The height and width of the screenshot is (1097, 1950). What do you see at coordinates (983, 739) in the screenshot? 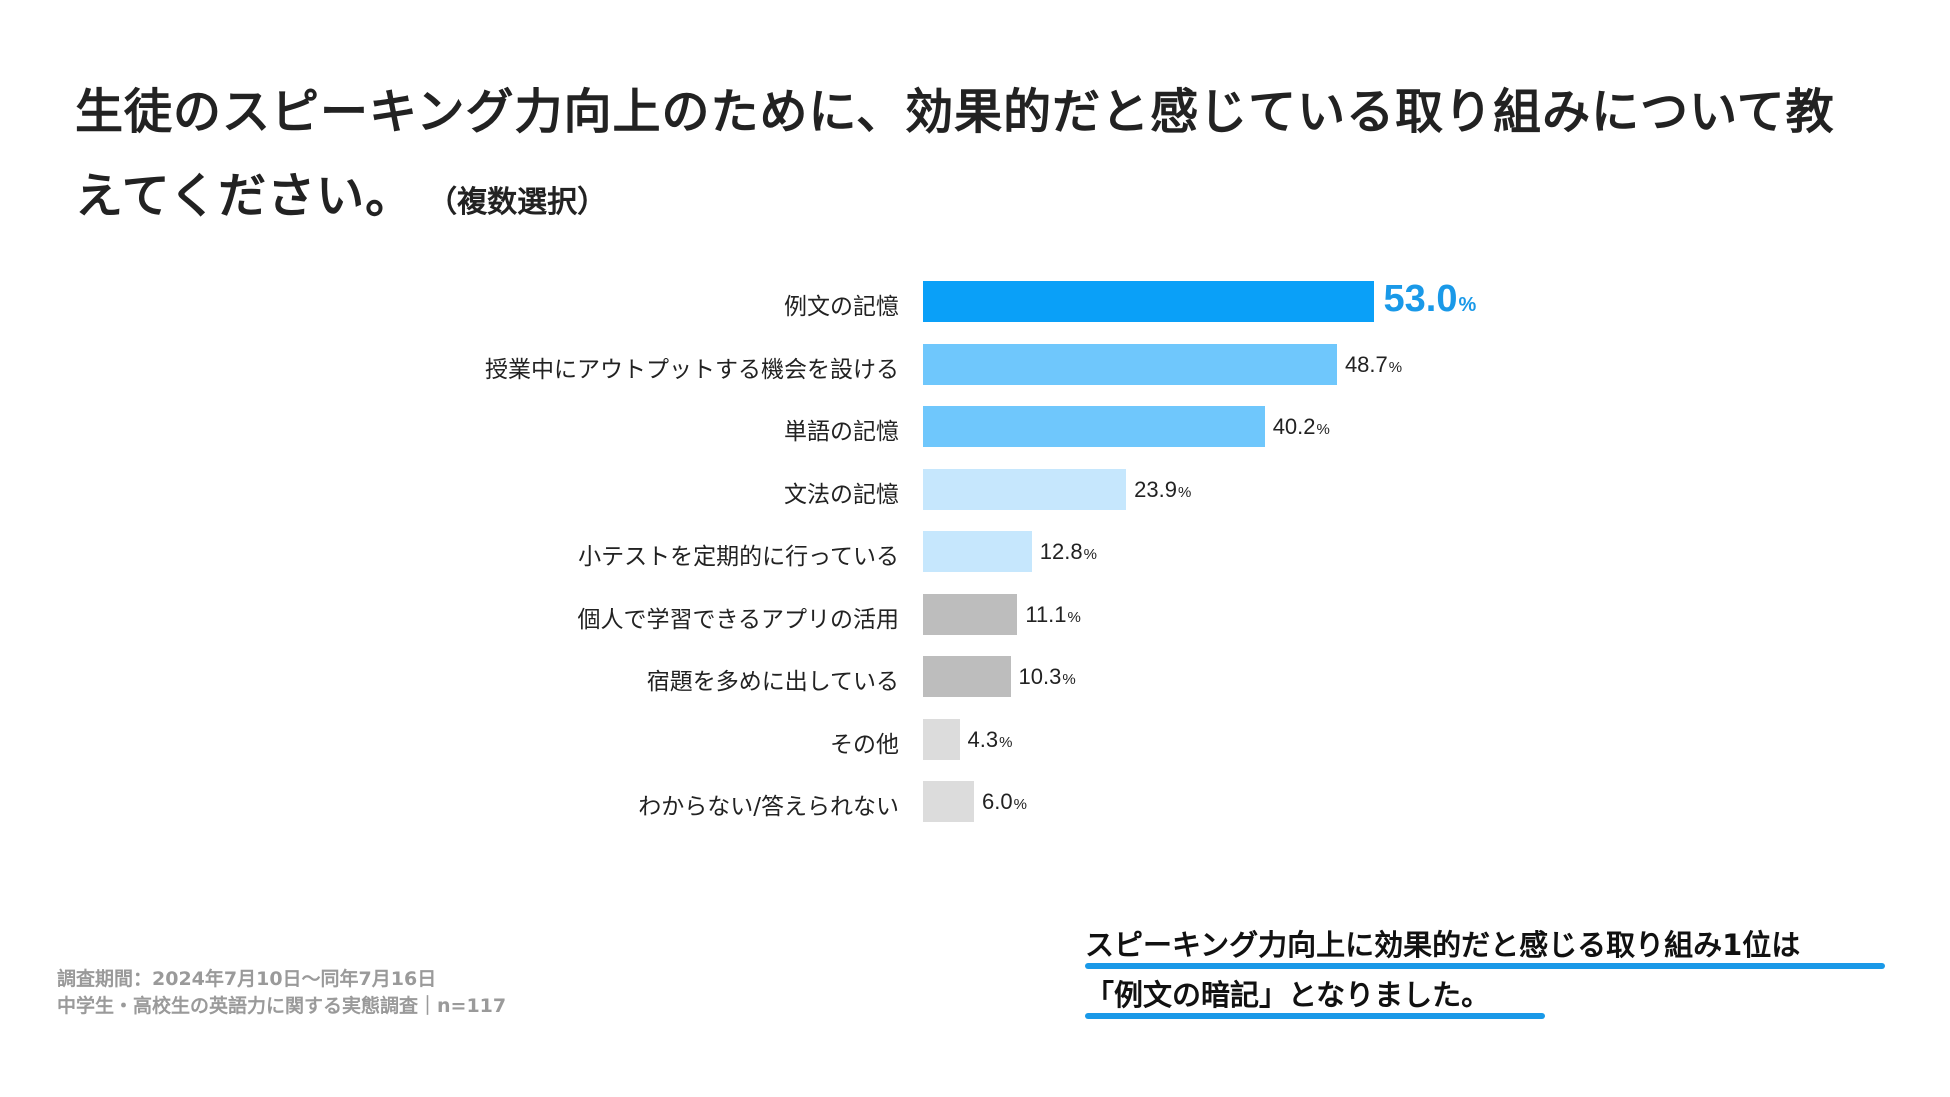
I see `value-number: 4.3` at bounding box center [983, 739].